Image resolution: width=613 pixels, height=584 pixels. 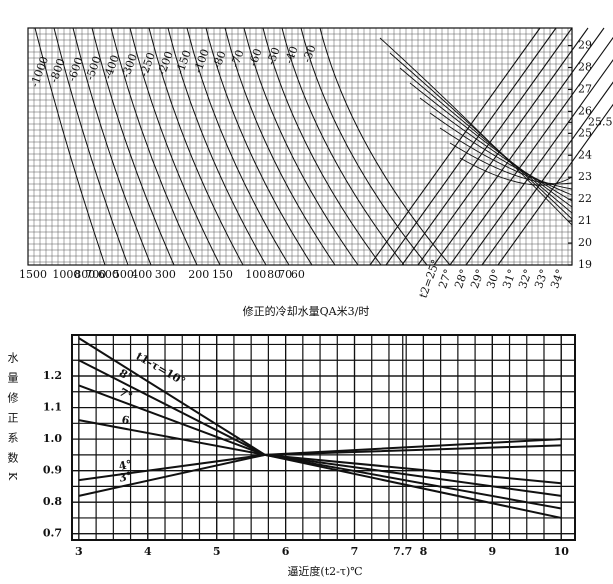 What do you see at coordinates (402, 551) in the screenshot?
I see `x-tick-label: 7.7` at bounding box center [402, 551].